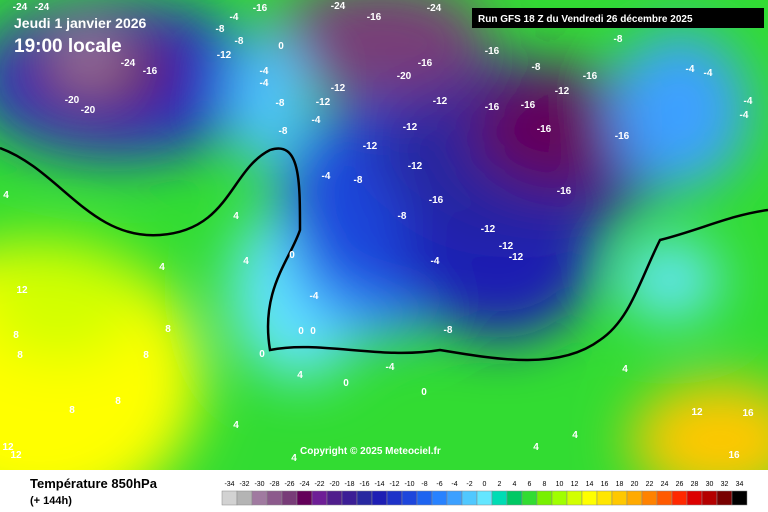 This screenshot has width=768, height=512. I want to click on scale-label: -22, so click(319, 484).